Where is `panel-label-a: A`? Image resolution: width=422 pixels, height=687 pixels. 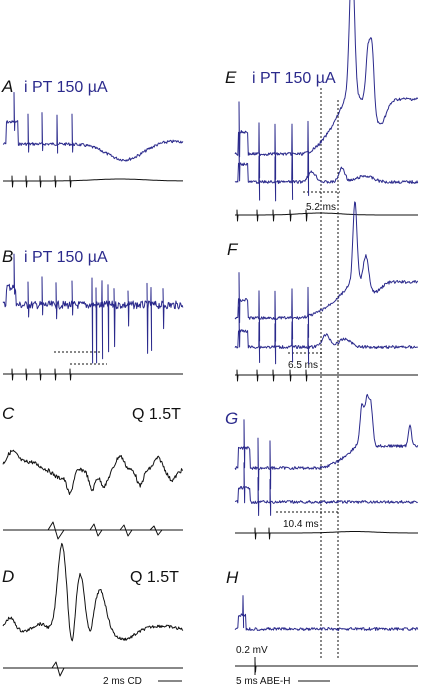 panel-label-a: A is located at coordinates (7, 86).